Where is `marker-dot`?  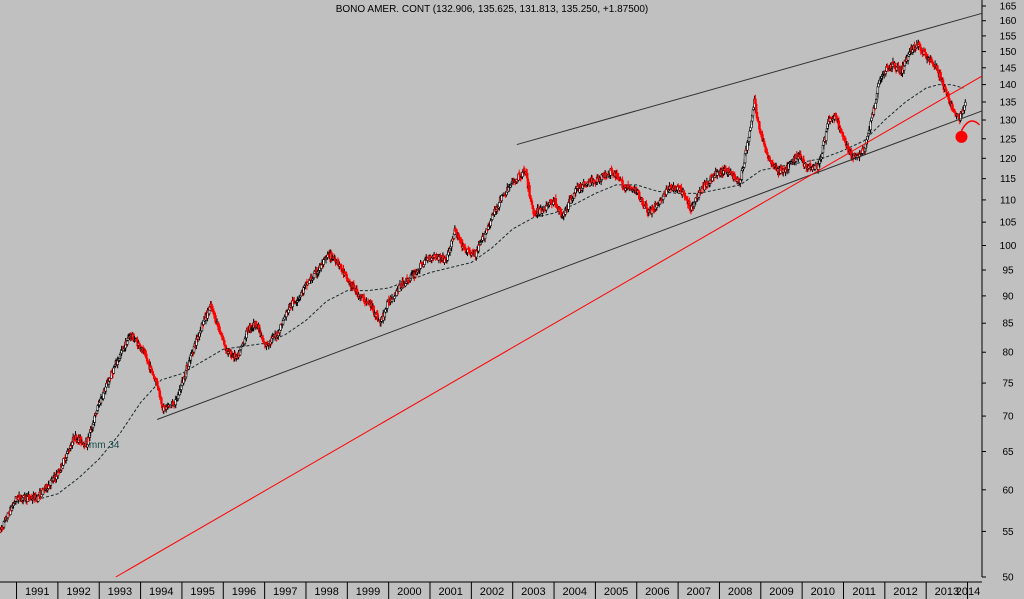 marker-dot is located at coordinates (961, 136).